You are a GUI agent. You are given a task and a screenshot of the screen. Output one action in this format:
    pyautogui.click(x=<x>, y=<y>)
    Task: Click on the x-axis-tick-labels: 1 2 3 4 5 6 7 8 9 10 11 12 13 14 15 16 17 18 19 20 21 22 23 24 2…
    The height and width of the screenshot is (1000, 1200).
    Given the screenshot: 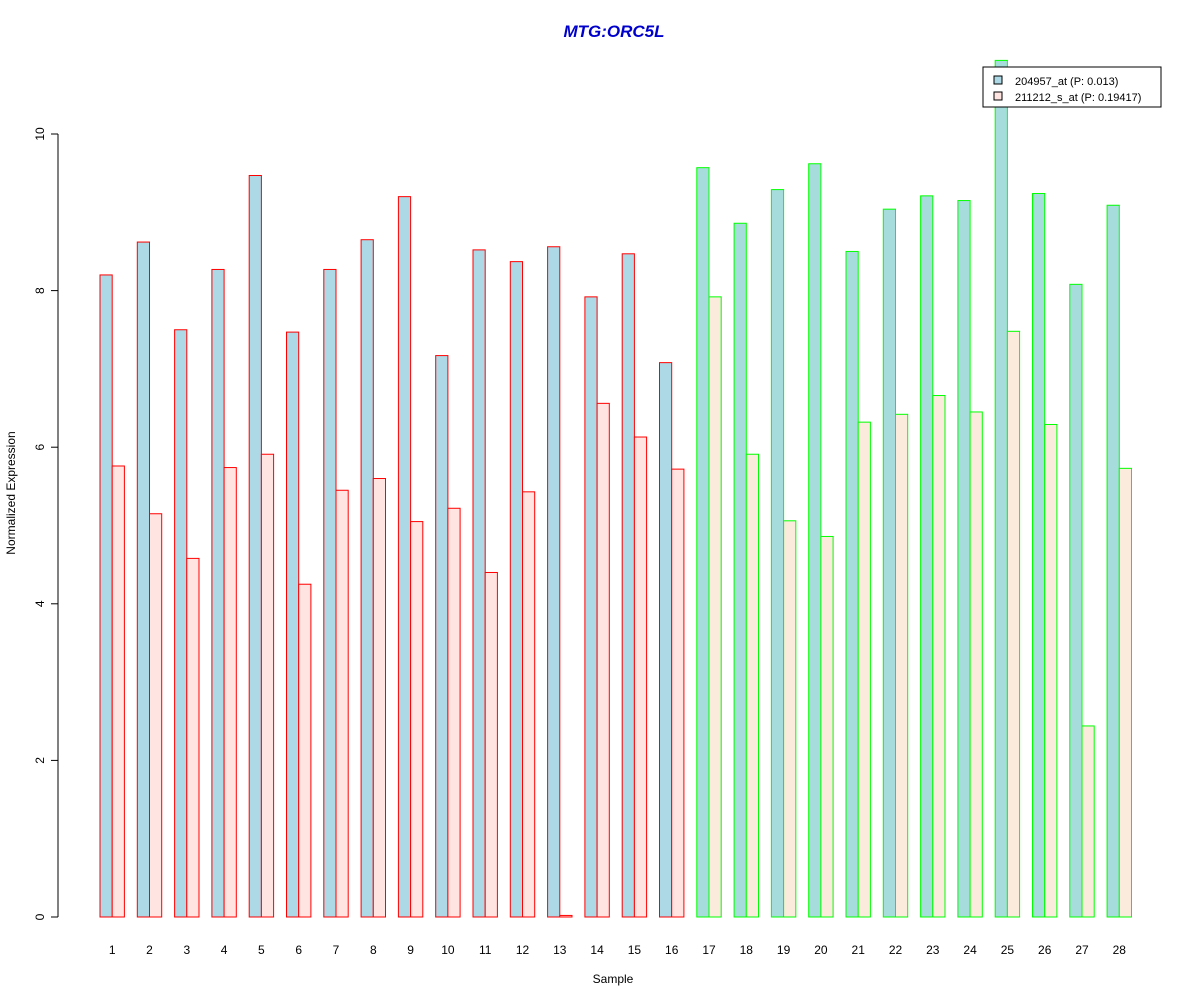 What is the action you would take?
    pyautogui.click(x=617, y=950)
    